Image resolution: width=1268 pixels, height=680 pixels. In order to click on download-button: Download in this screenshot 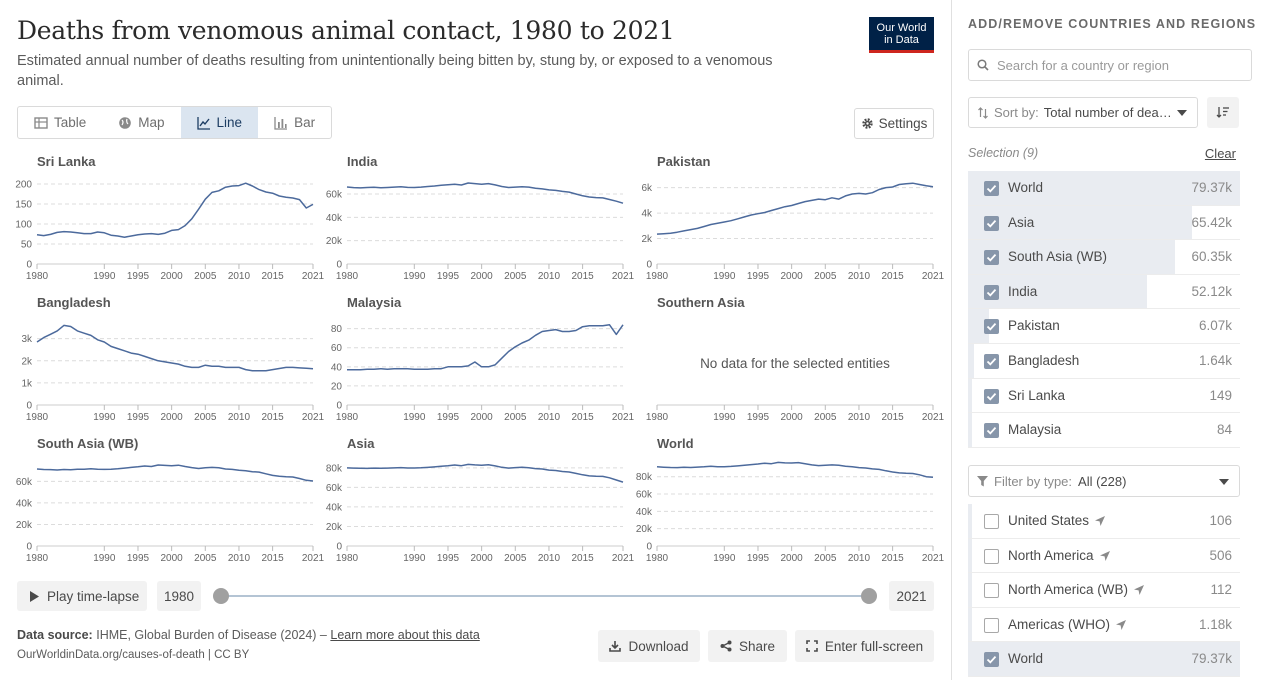, I will do `click(649, 646)`.